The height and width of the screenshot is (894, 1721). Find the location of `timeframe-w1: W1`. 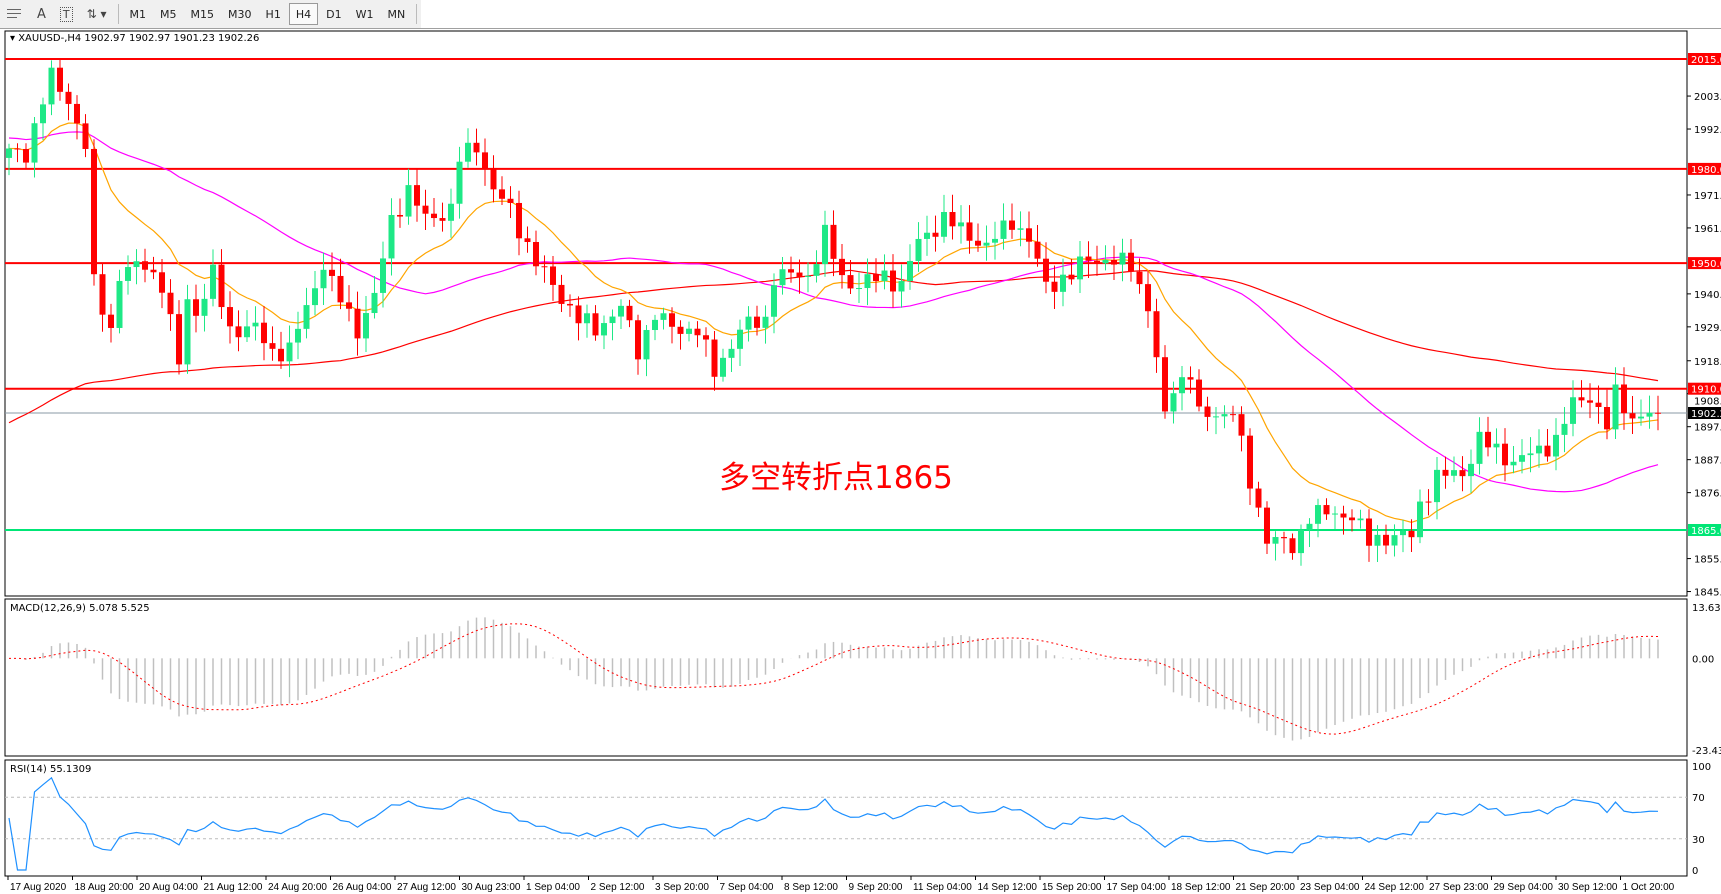

timeframe-w1: W1 is located at coordinates (364, 14).